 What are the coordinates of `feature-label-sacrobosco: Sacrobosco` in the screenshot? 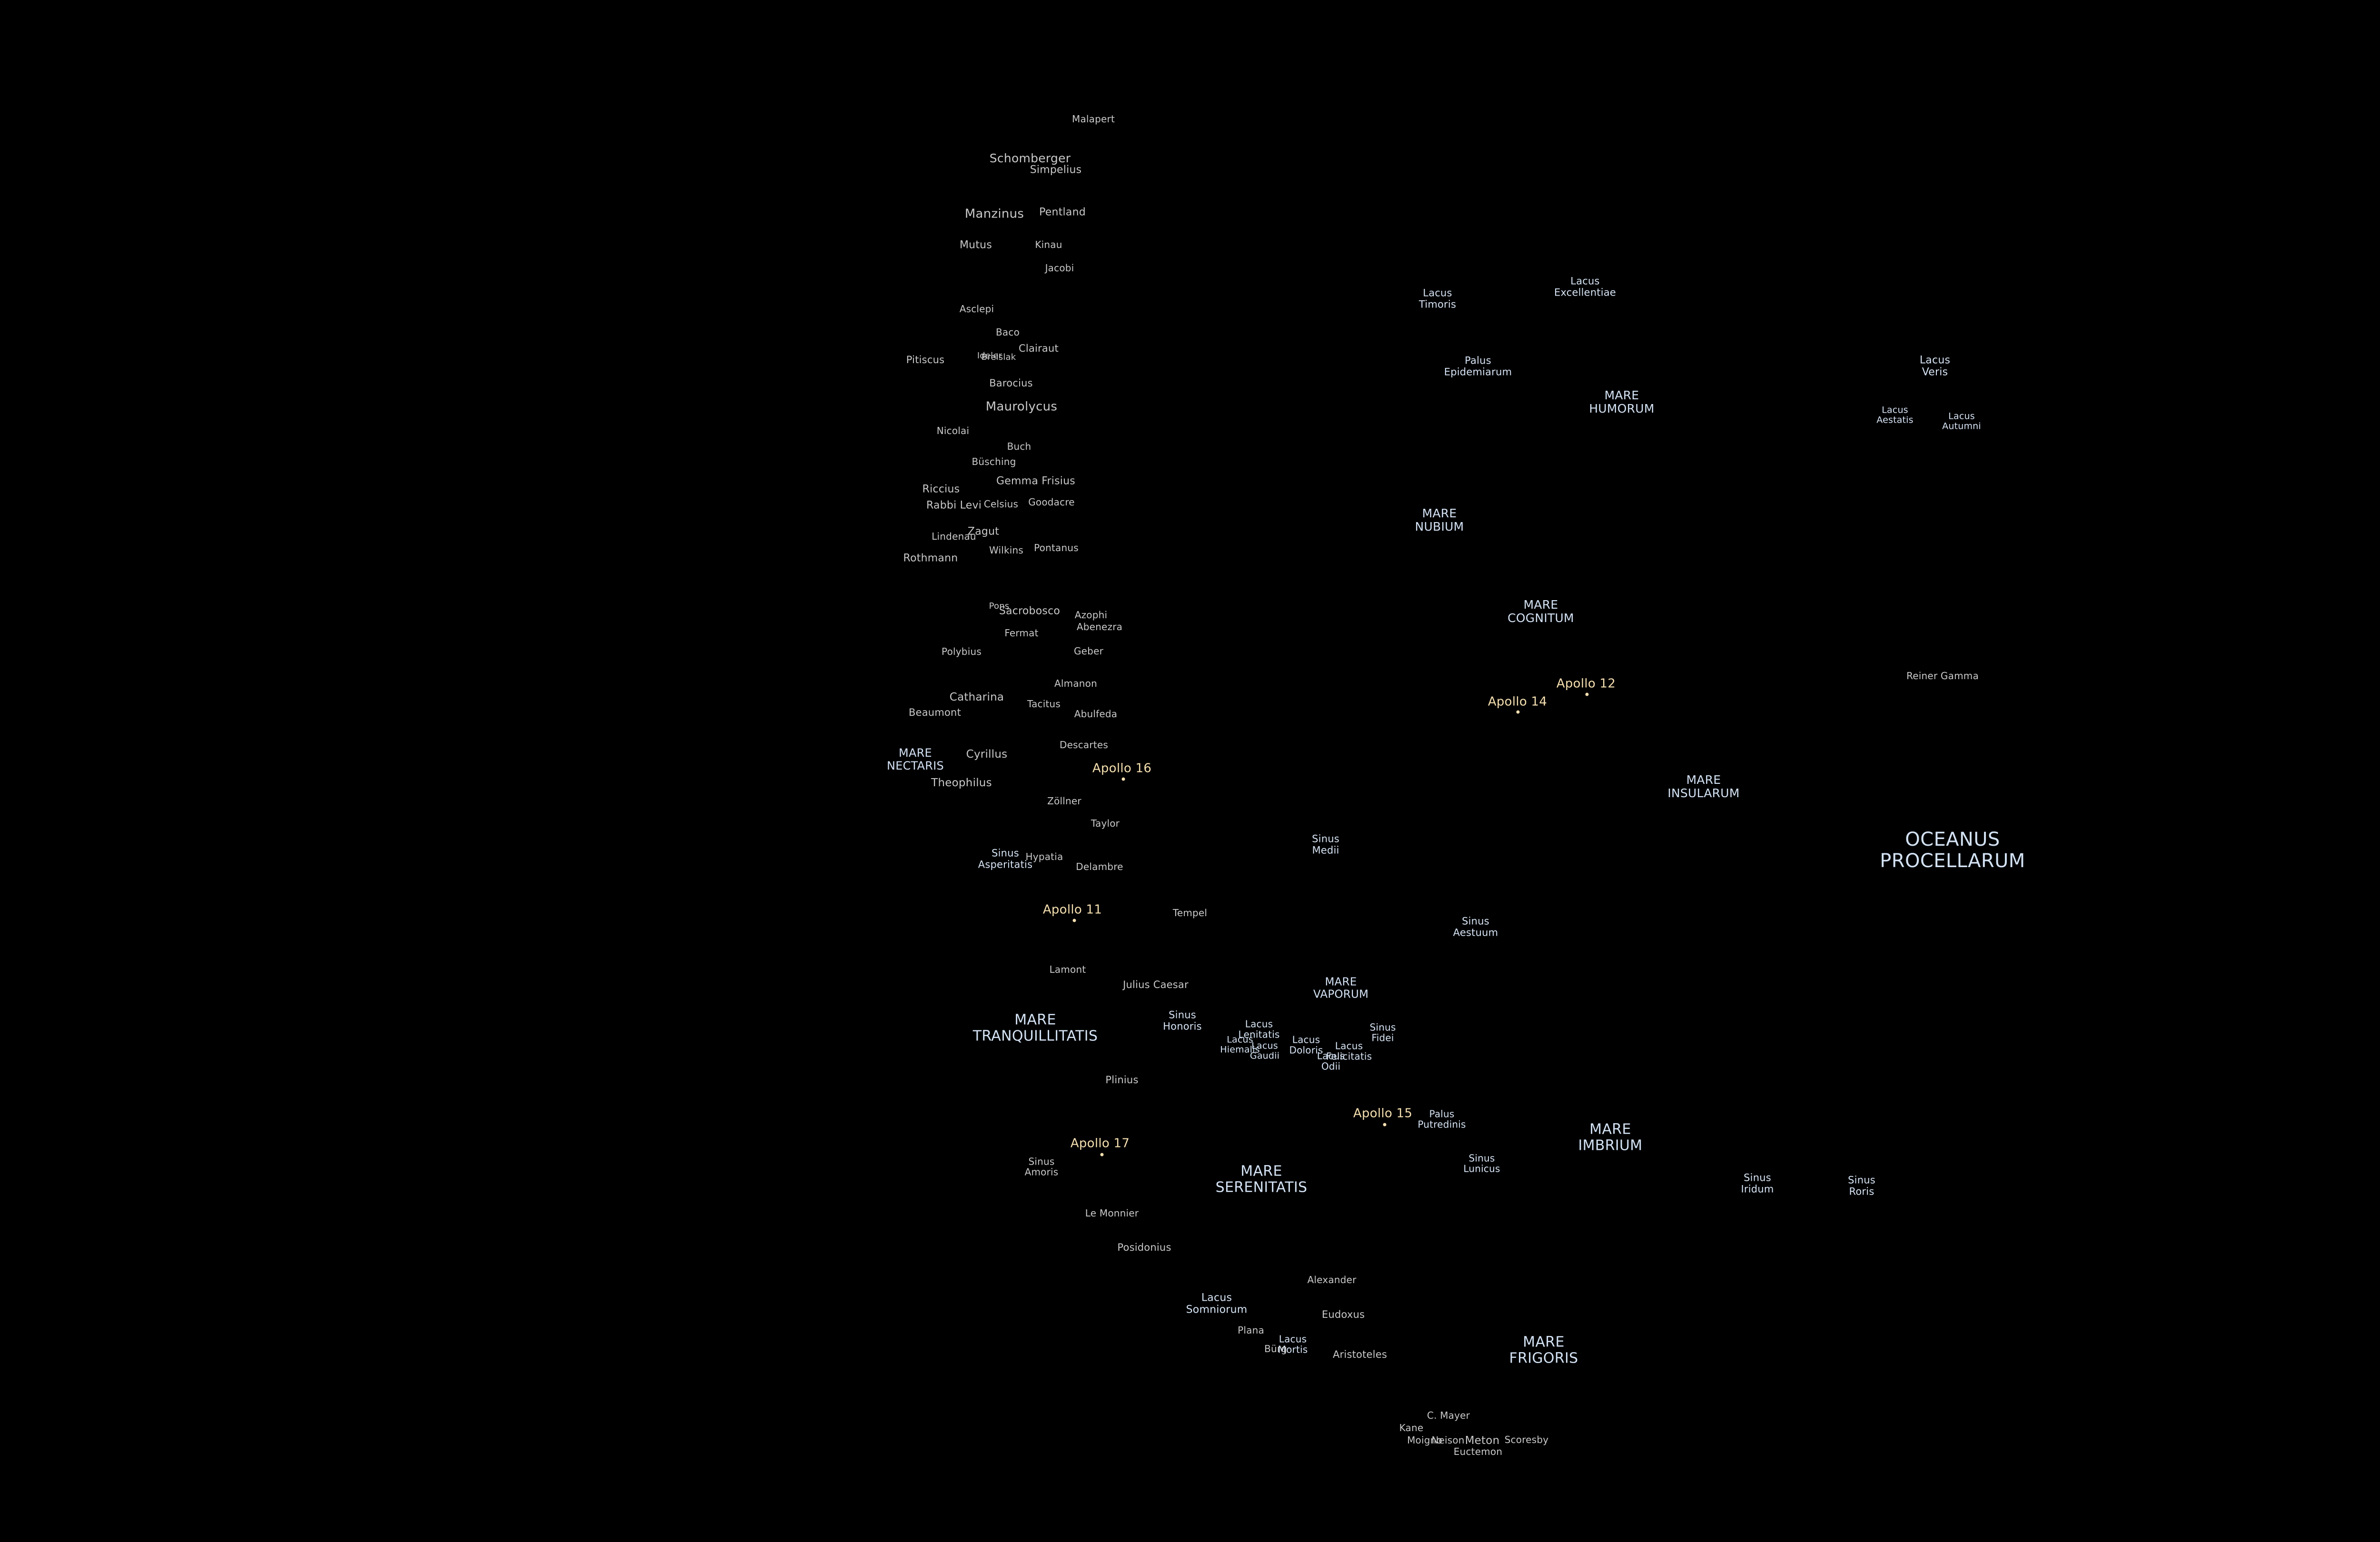 It's located at (1030, 611).